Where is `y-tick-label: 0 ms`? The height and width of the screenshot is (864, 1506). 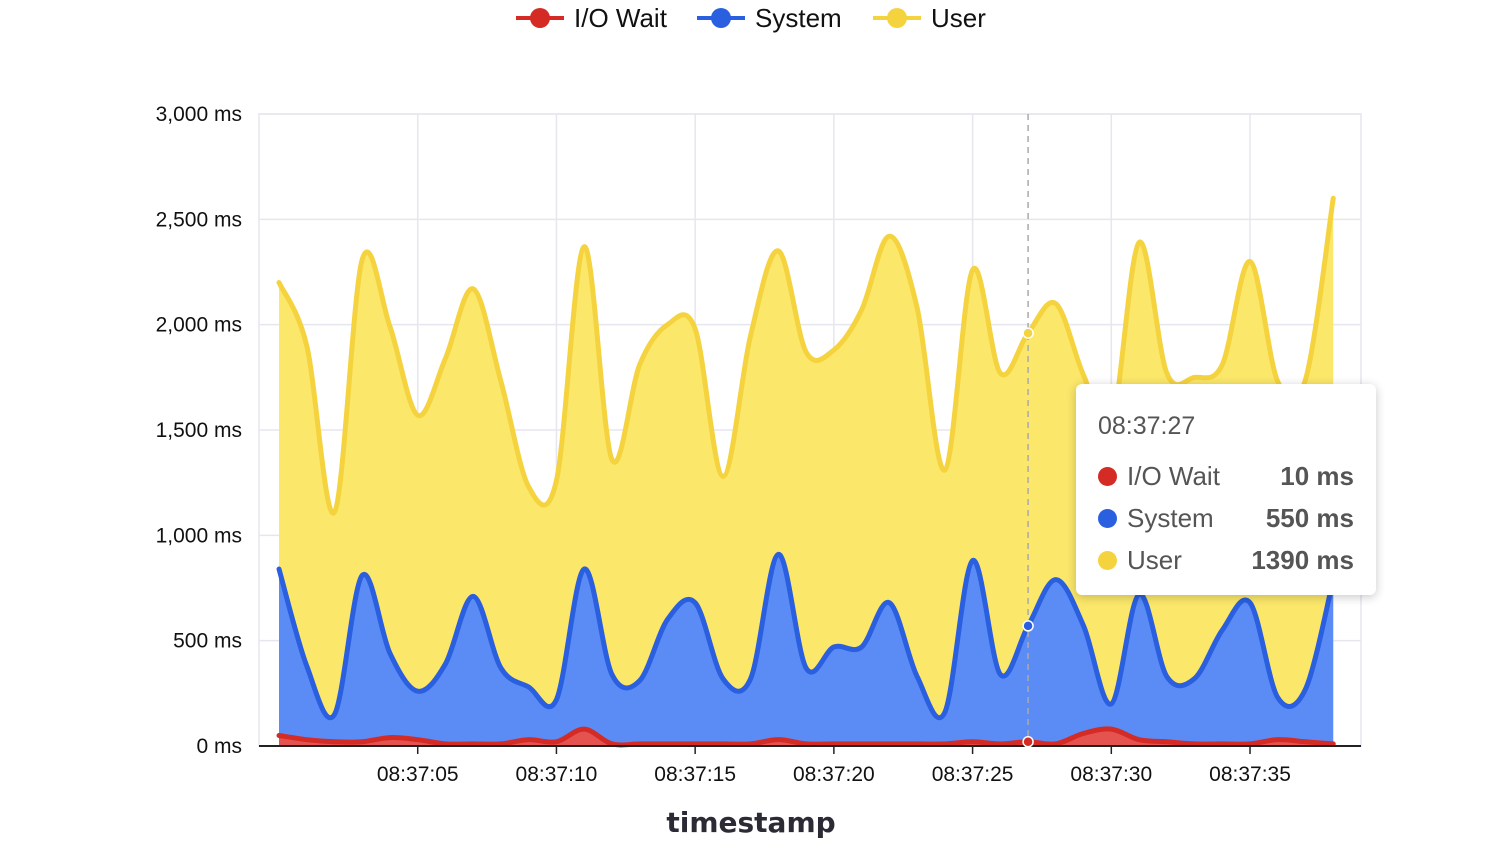 y-tick-label: 0 ms is located at coordinates (219, 746).